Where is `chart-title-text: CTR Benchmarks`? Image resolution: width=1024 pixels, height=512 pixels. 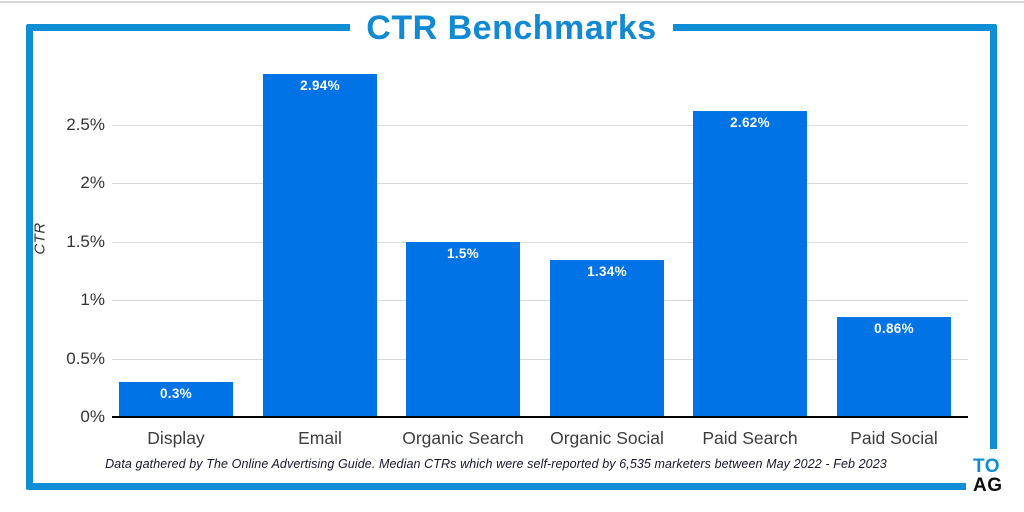 chart-title-text: CTR Benchmarks is located at coordinates (511, 28).